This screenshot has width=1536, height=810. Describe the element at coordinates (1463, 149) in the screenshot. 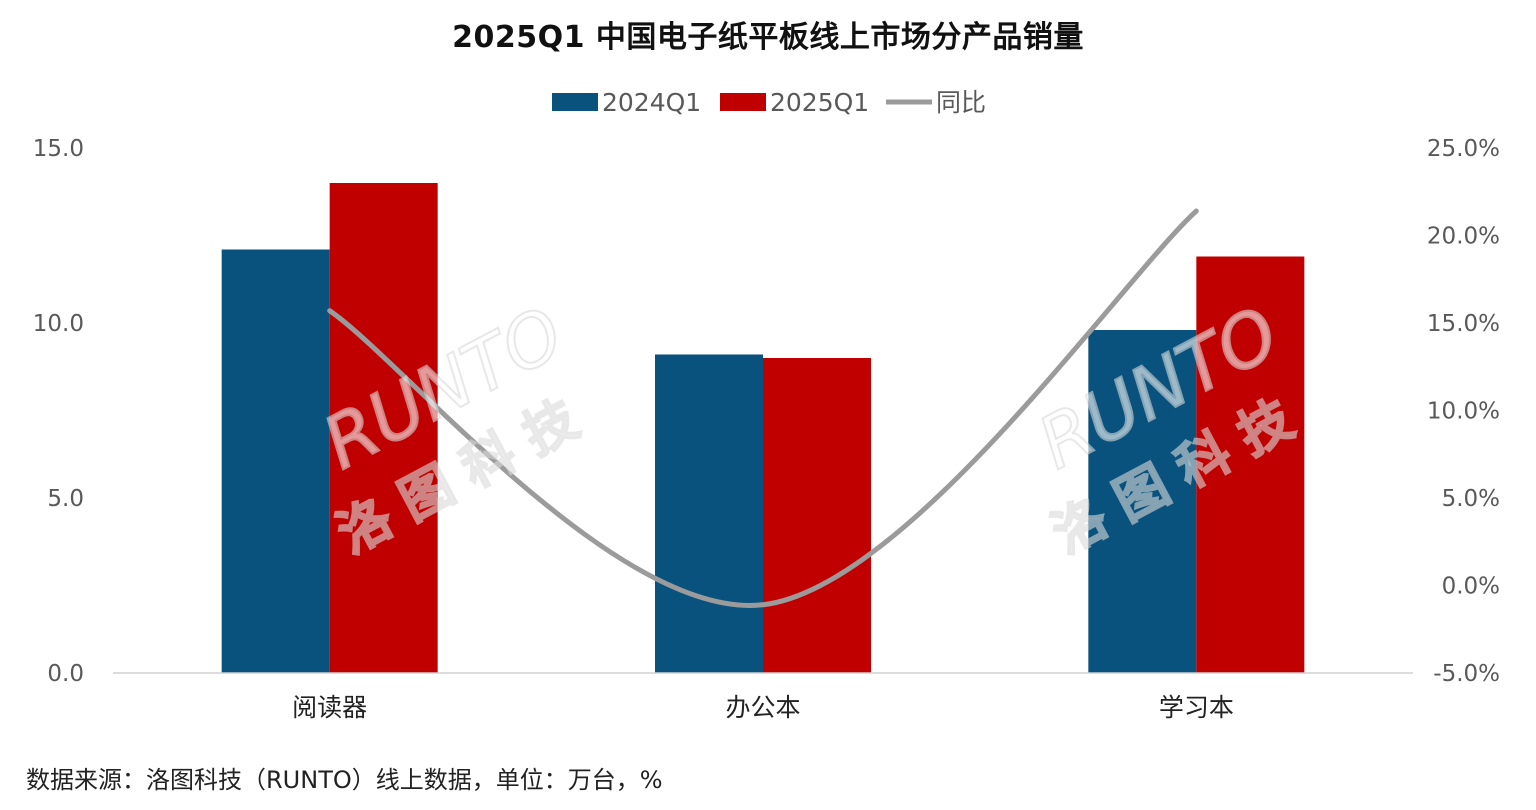

I see `y2-tick-label: 25.0%` at that location.